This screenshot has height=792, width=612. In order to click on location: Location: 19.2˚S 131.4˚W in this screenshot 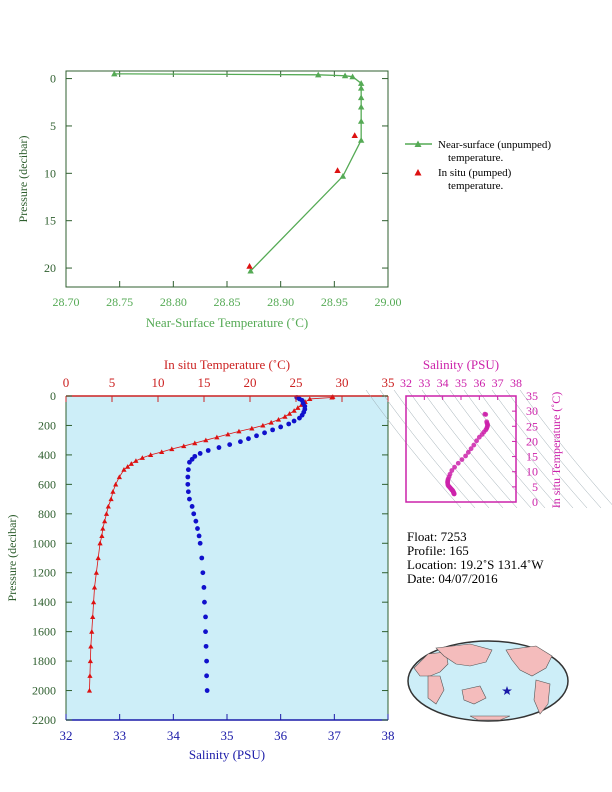, I will do `click(475, 564)`.